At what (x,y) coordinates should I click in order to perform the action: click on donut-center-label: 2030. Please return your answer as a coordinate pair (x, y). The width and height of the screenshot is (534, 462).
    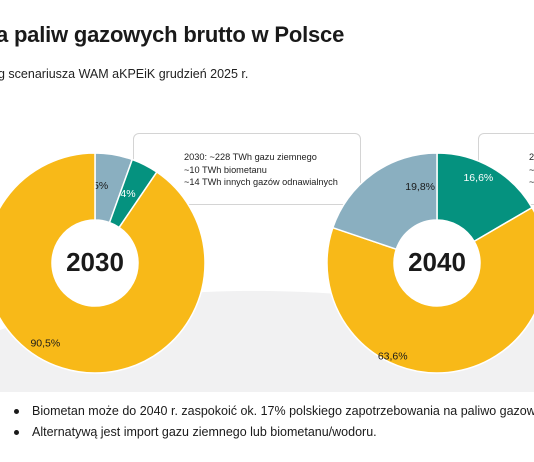
    Looking at the image, I should click on (95, 262).